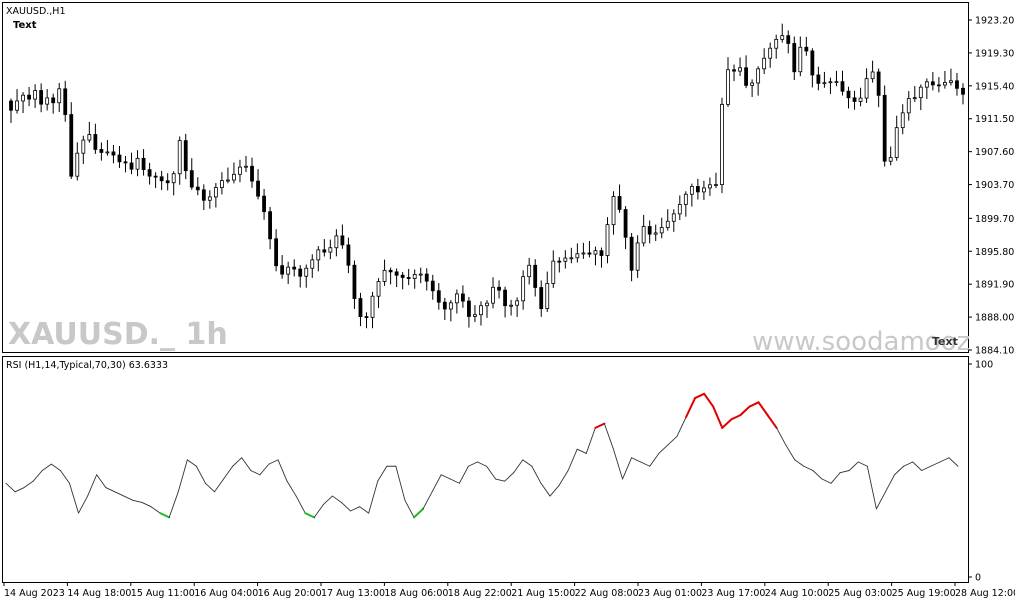 This screenshot has height=605, width=1015. I want to click on price-tick-label: 1915.40, so click(994, 86).